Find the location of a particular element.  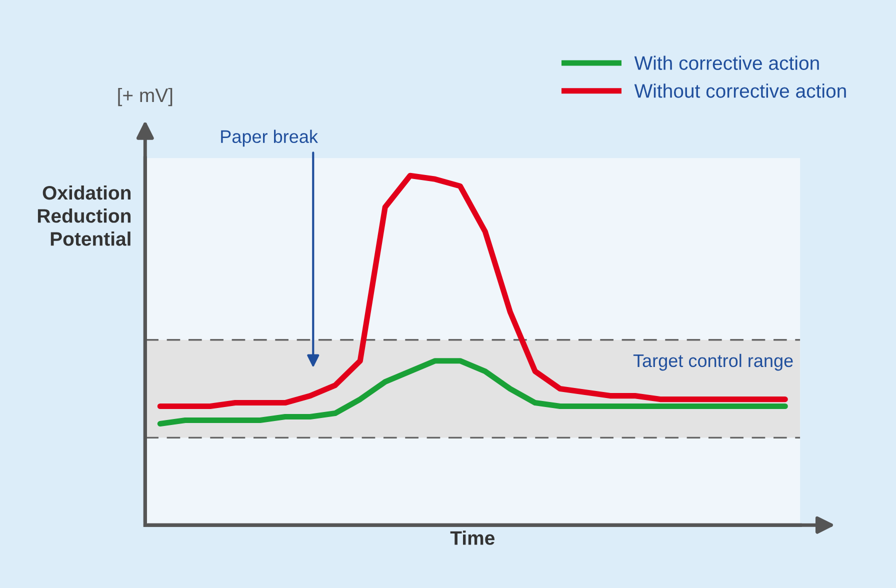

text: [+ mV] is located at coordinates (145, 97).